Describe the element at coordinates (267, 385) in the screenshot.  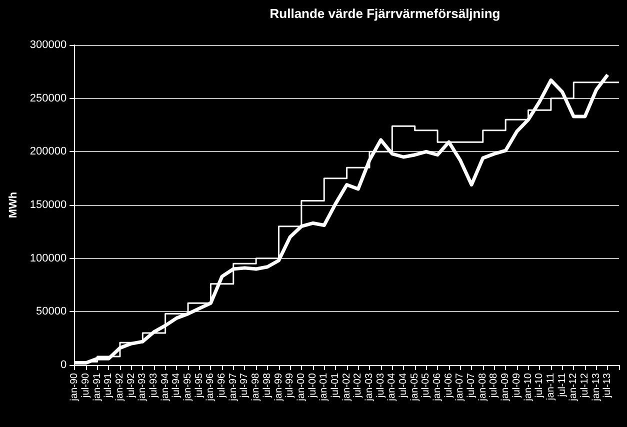
I see `x-tick-label: jul-98` at that location.